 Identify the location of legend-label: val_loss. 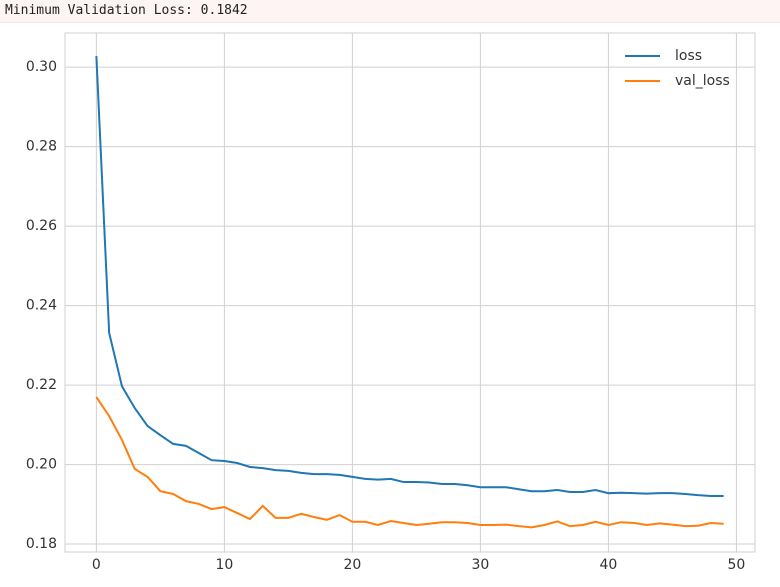
(702, 81).